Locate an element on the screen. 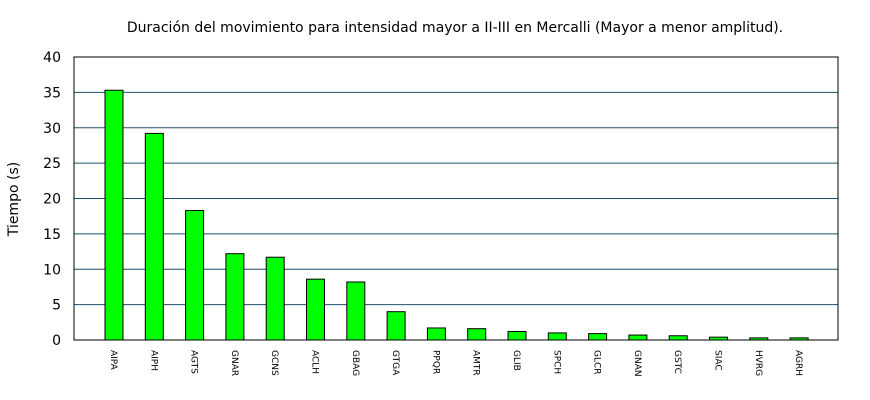  x-tick-label: ACLH is located at coordinates (315, 362).